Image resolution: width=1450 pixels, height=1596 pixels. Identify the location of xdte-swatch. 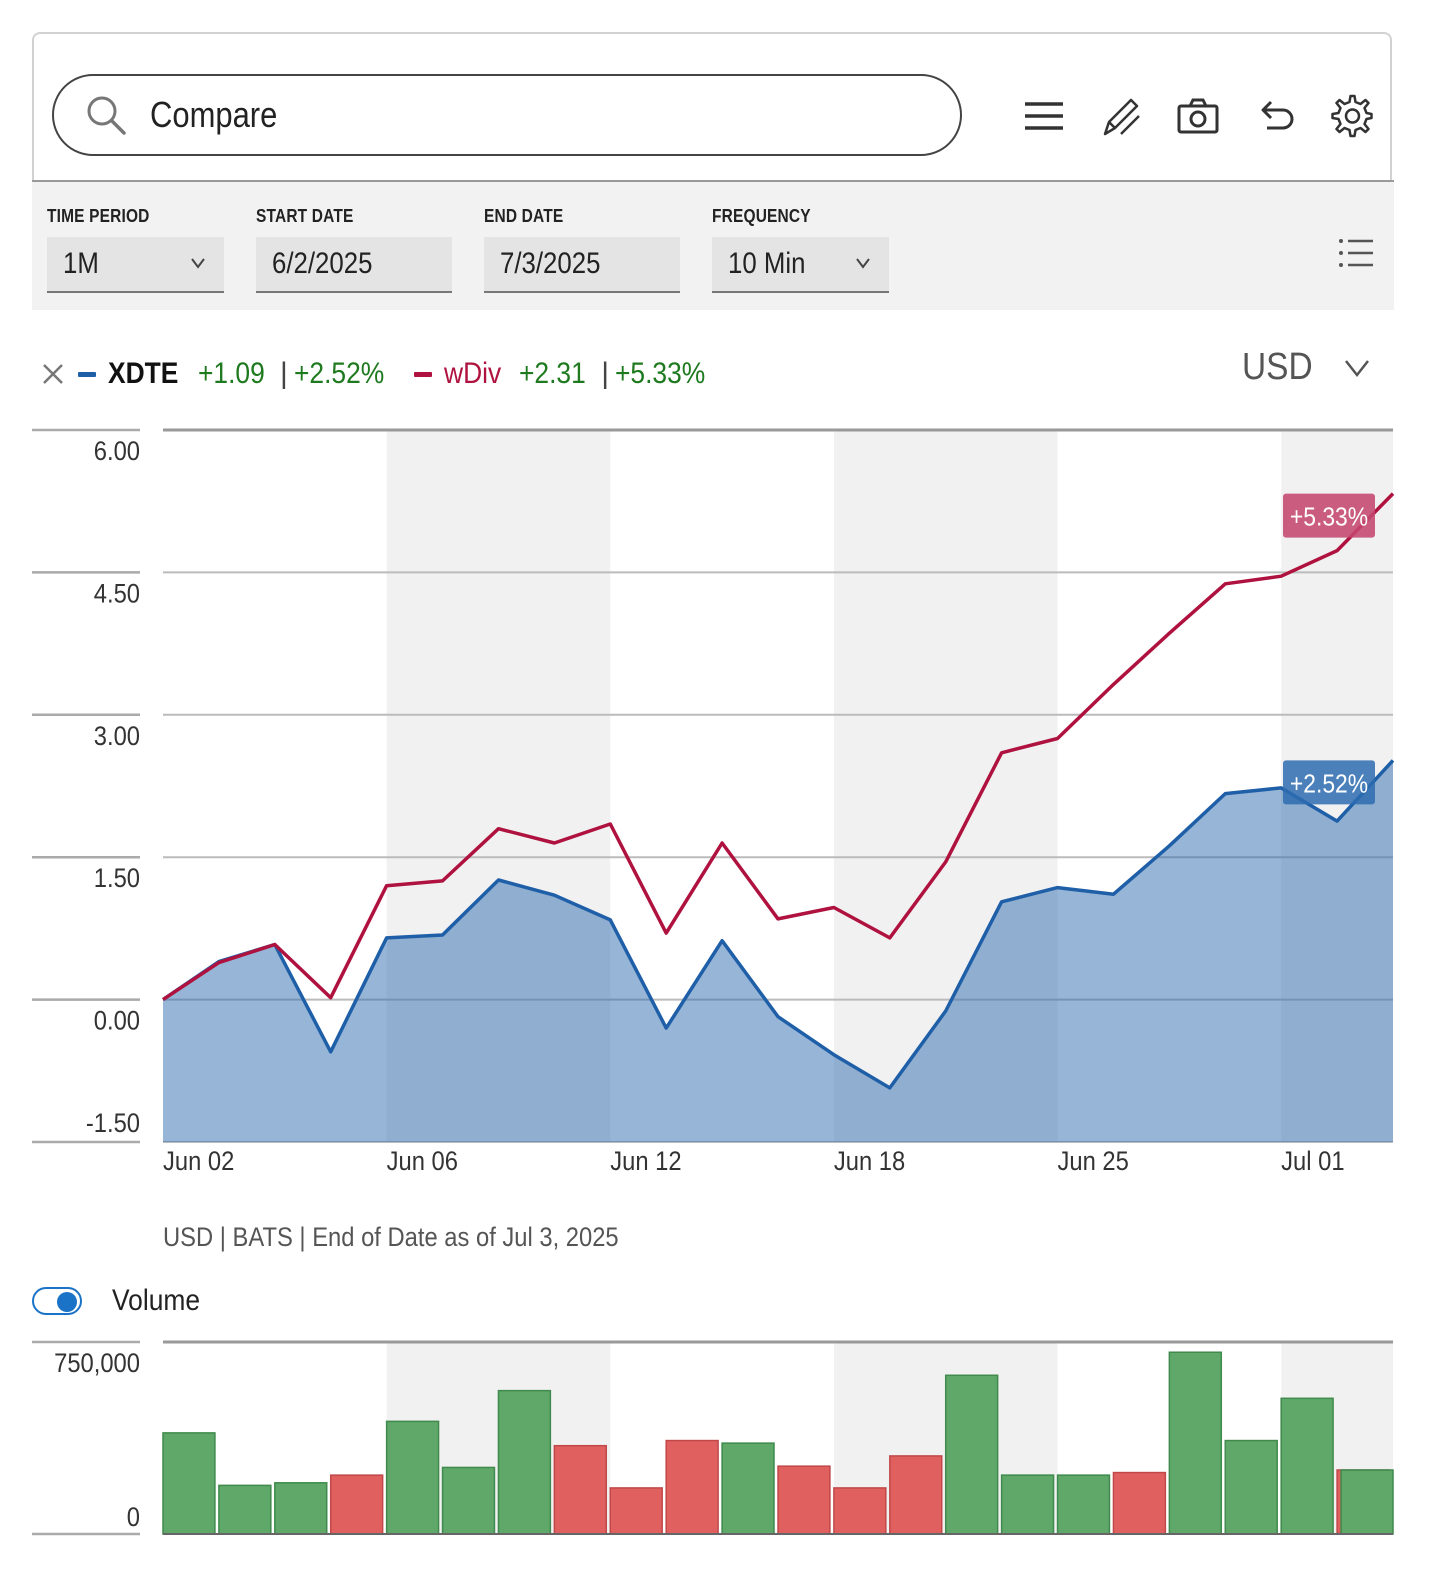
(87, 374).